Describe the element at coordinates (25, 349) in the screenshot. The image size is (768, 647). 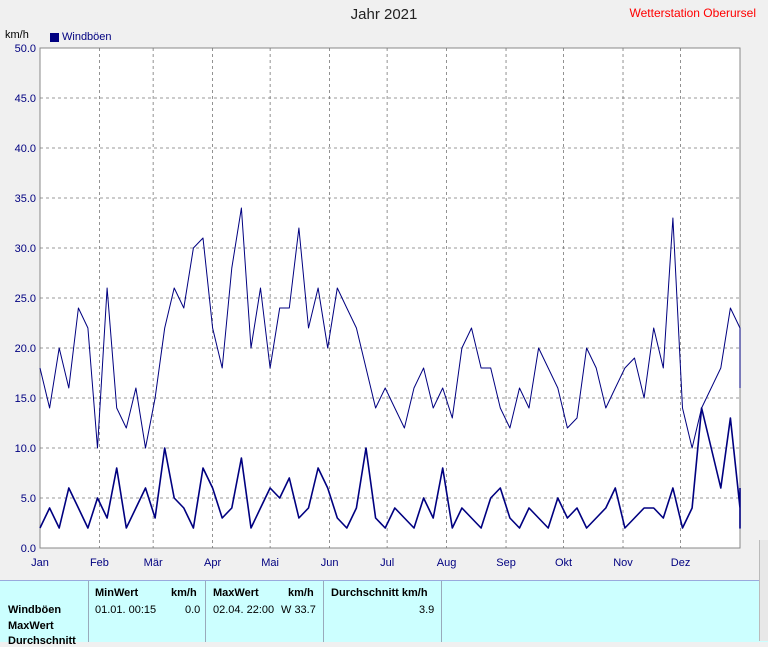
I see `y-tick-label-4: 20.0` at that location.